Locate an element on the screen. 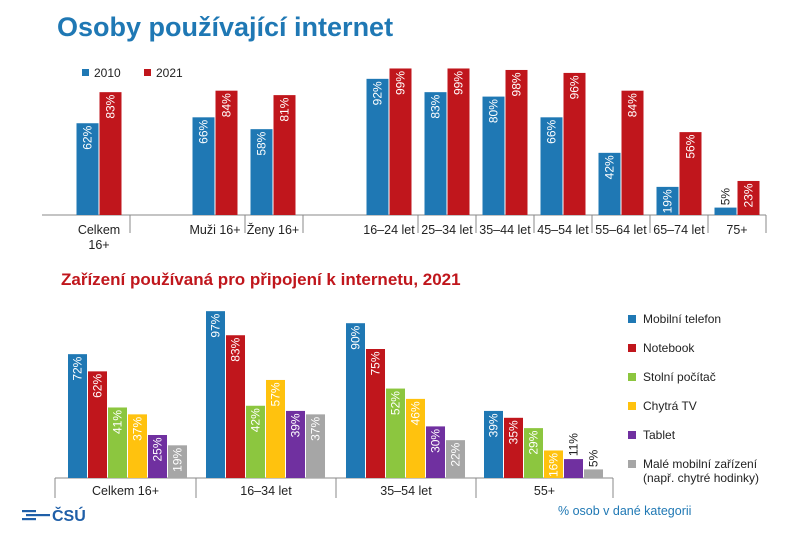 This screenshot has height=540, width=791. data-label: 22% is located at coordinates (456, 454).